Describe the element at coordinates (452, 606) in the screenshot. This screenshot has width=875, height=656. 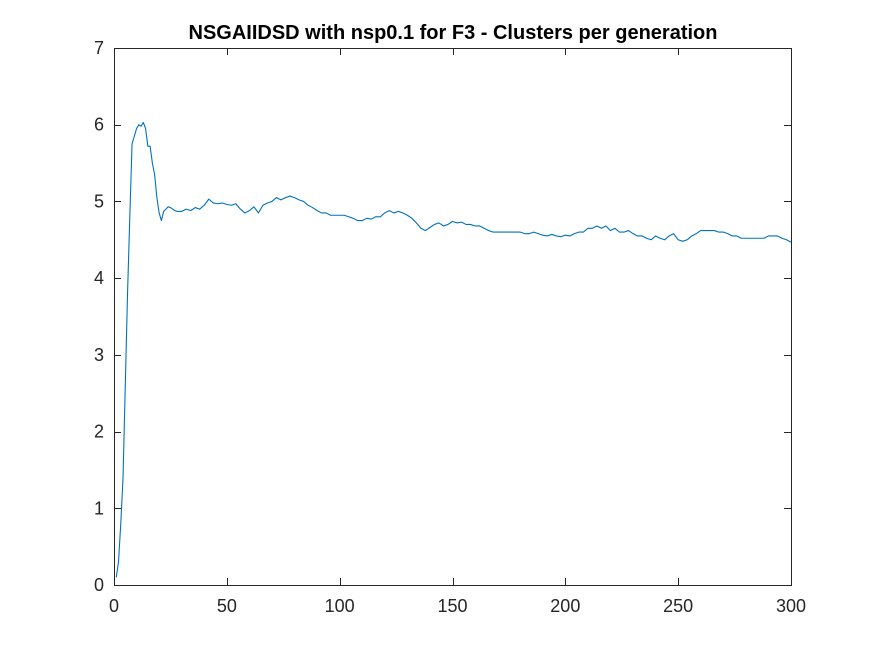
I see `x-tick-label: 150` at that location.